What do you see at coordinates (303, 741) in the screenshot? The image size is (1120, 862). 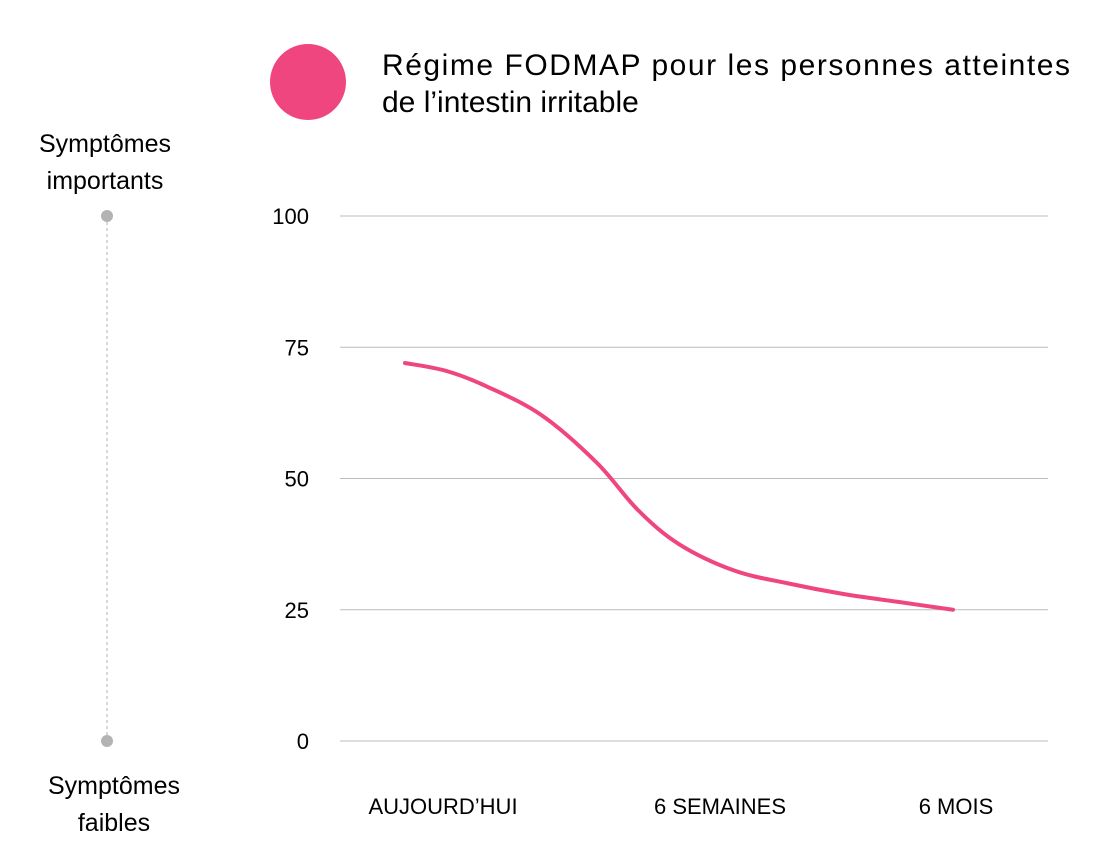 I see `y-tick-label: 0` at bounding box center [303, 741].